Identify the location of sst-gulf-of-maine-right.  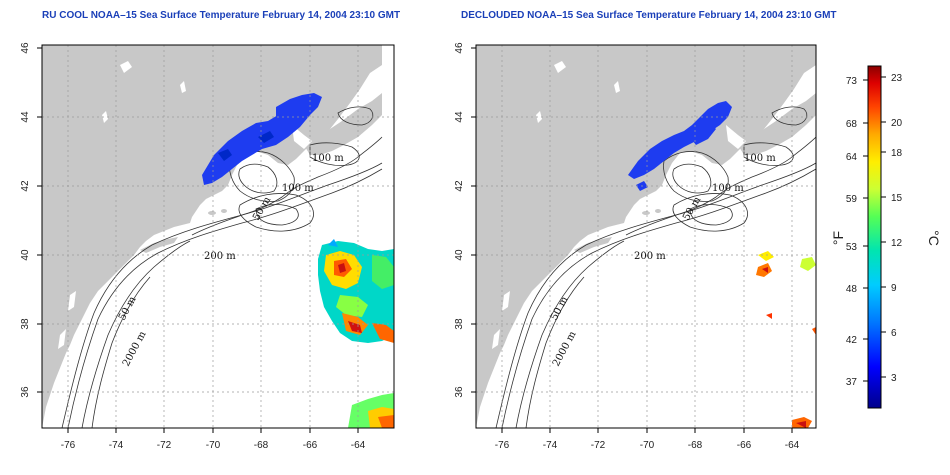
(680, 146).